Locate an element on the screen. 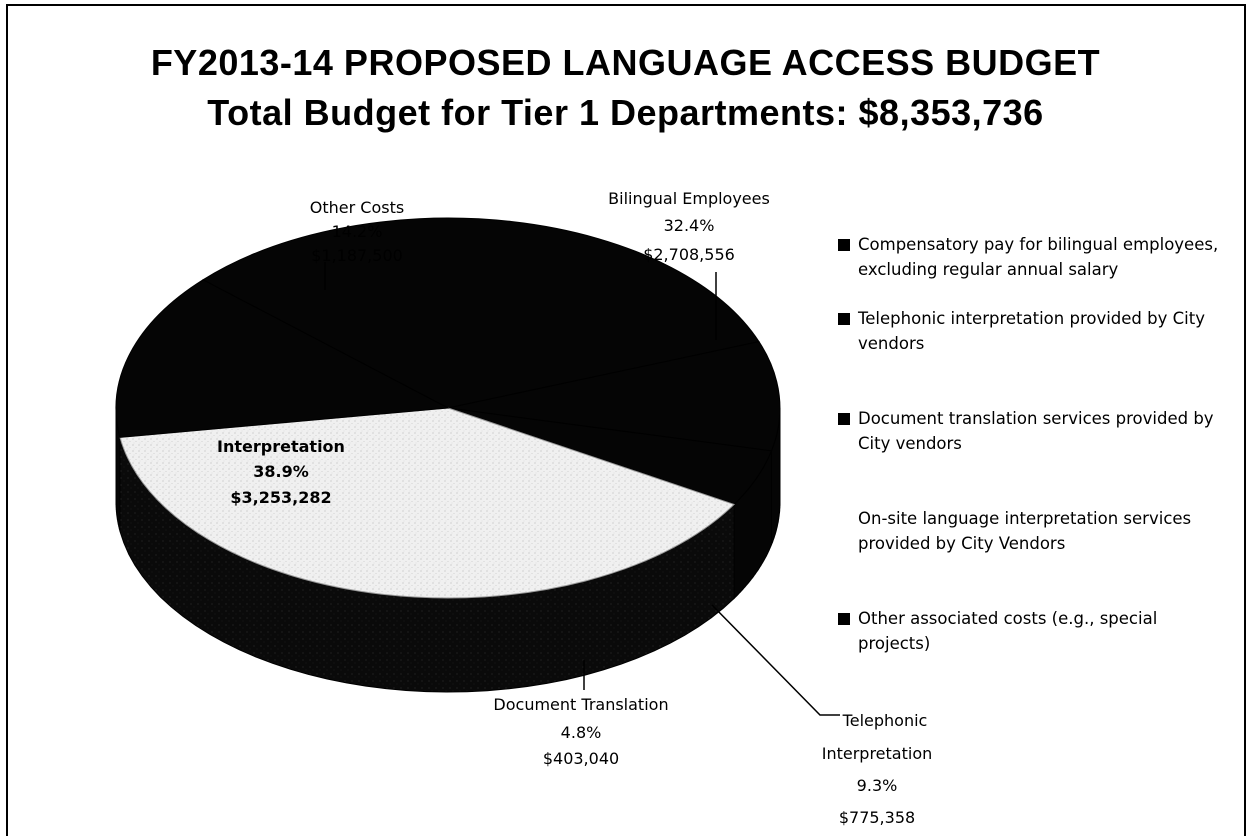  leader-telephonic is located at coordinates (775, 660).